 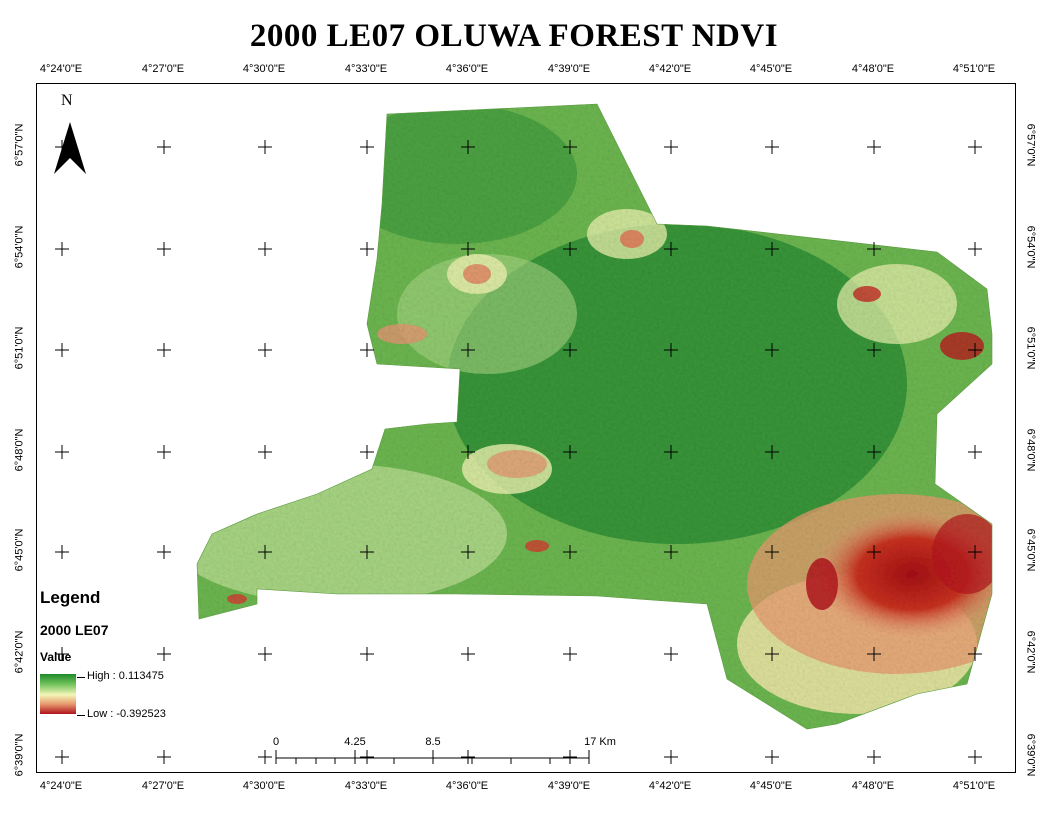 I want to click on longitude-label-bottom: 4°30'0"E, so click(x=264, y=786).